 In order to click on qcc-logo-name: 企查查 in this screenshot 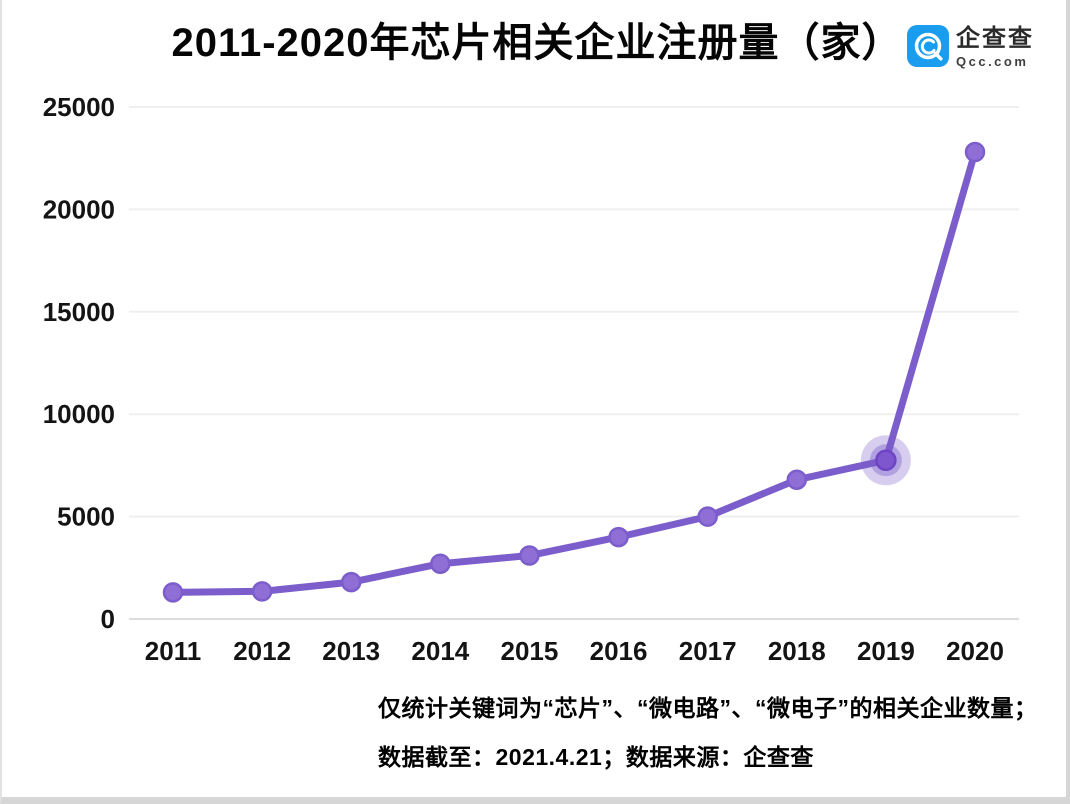, I will do `click(995, 38)`.